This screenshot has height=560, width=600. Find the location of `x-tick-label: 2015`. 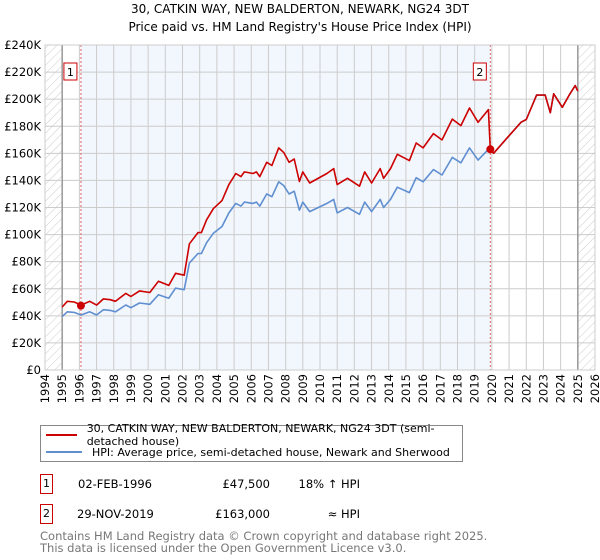

x-tick-label: 2015 is located at coordinates (406, 388).